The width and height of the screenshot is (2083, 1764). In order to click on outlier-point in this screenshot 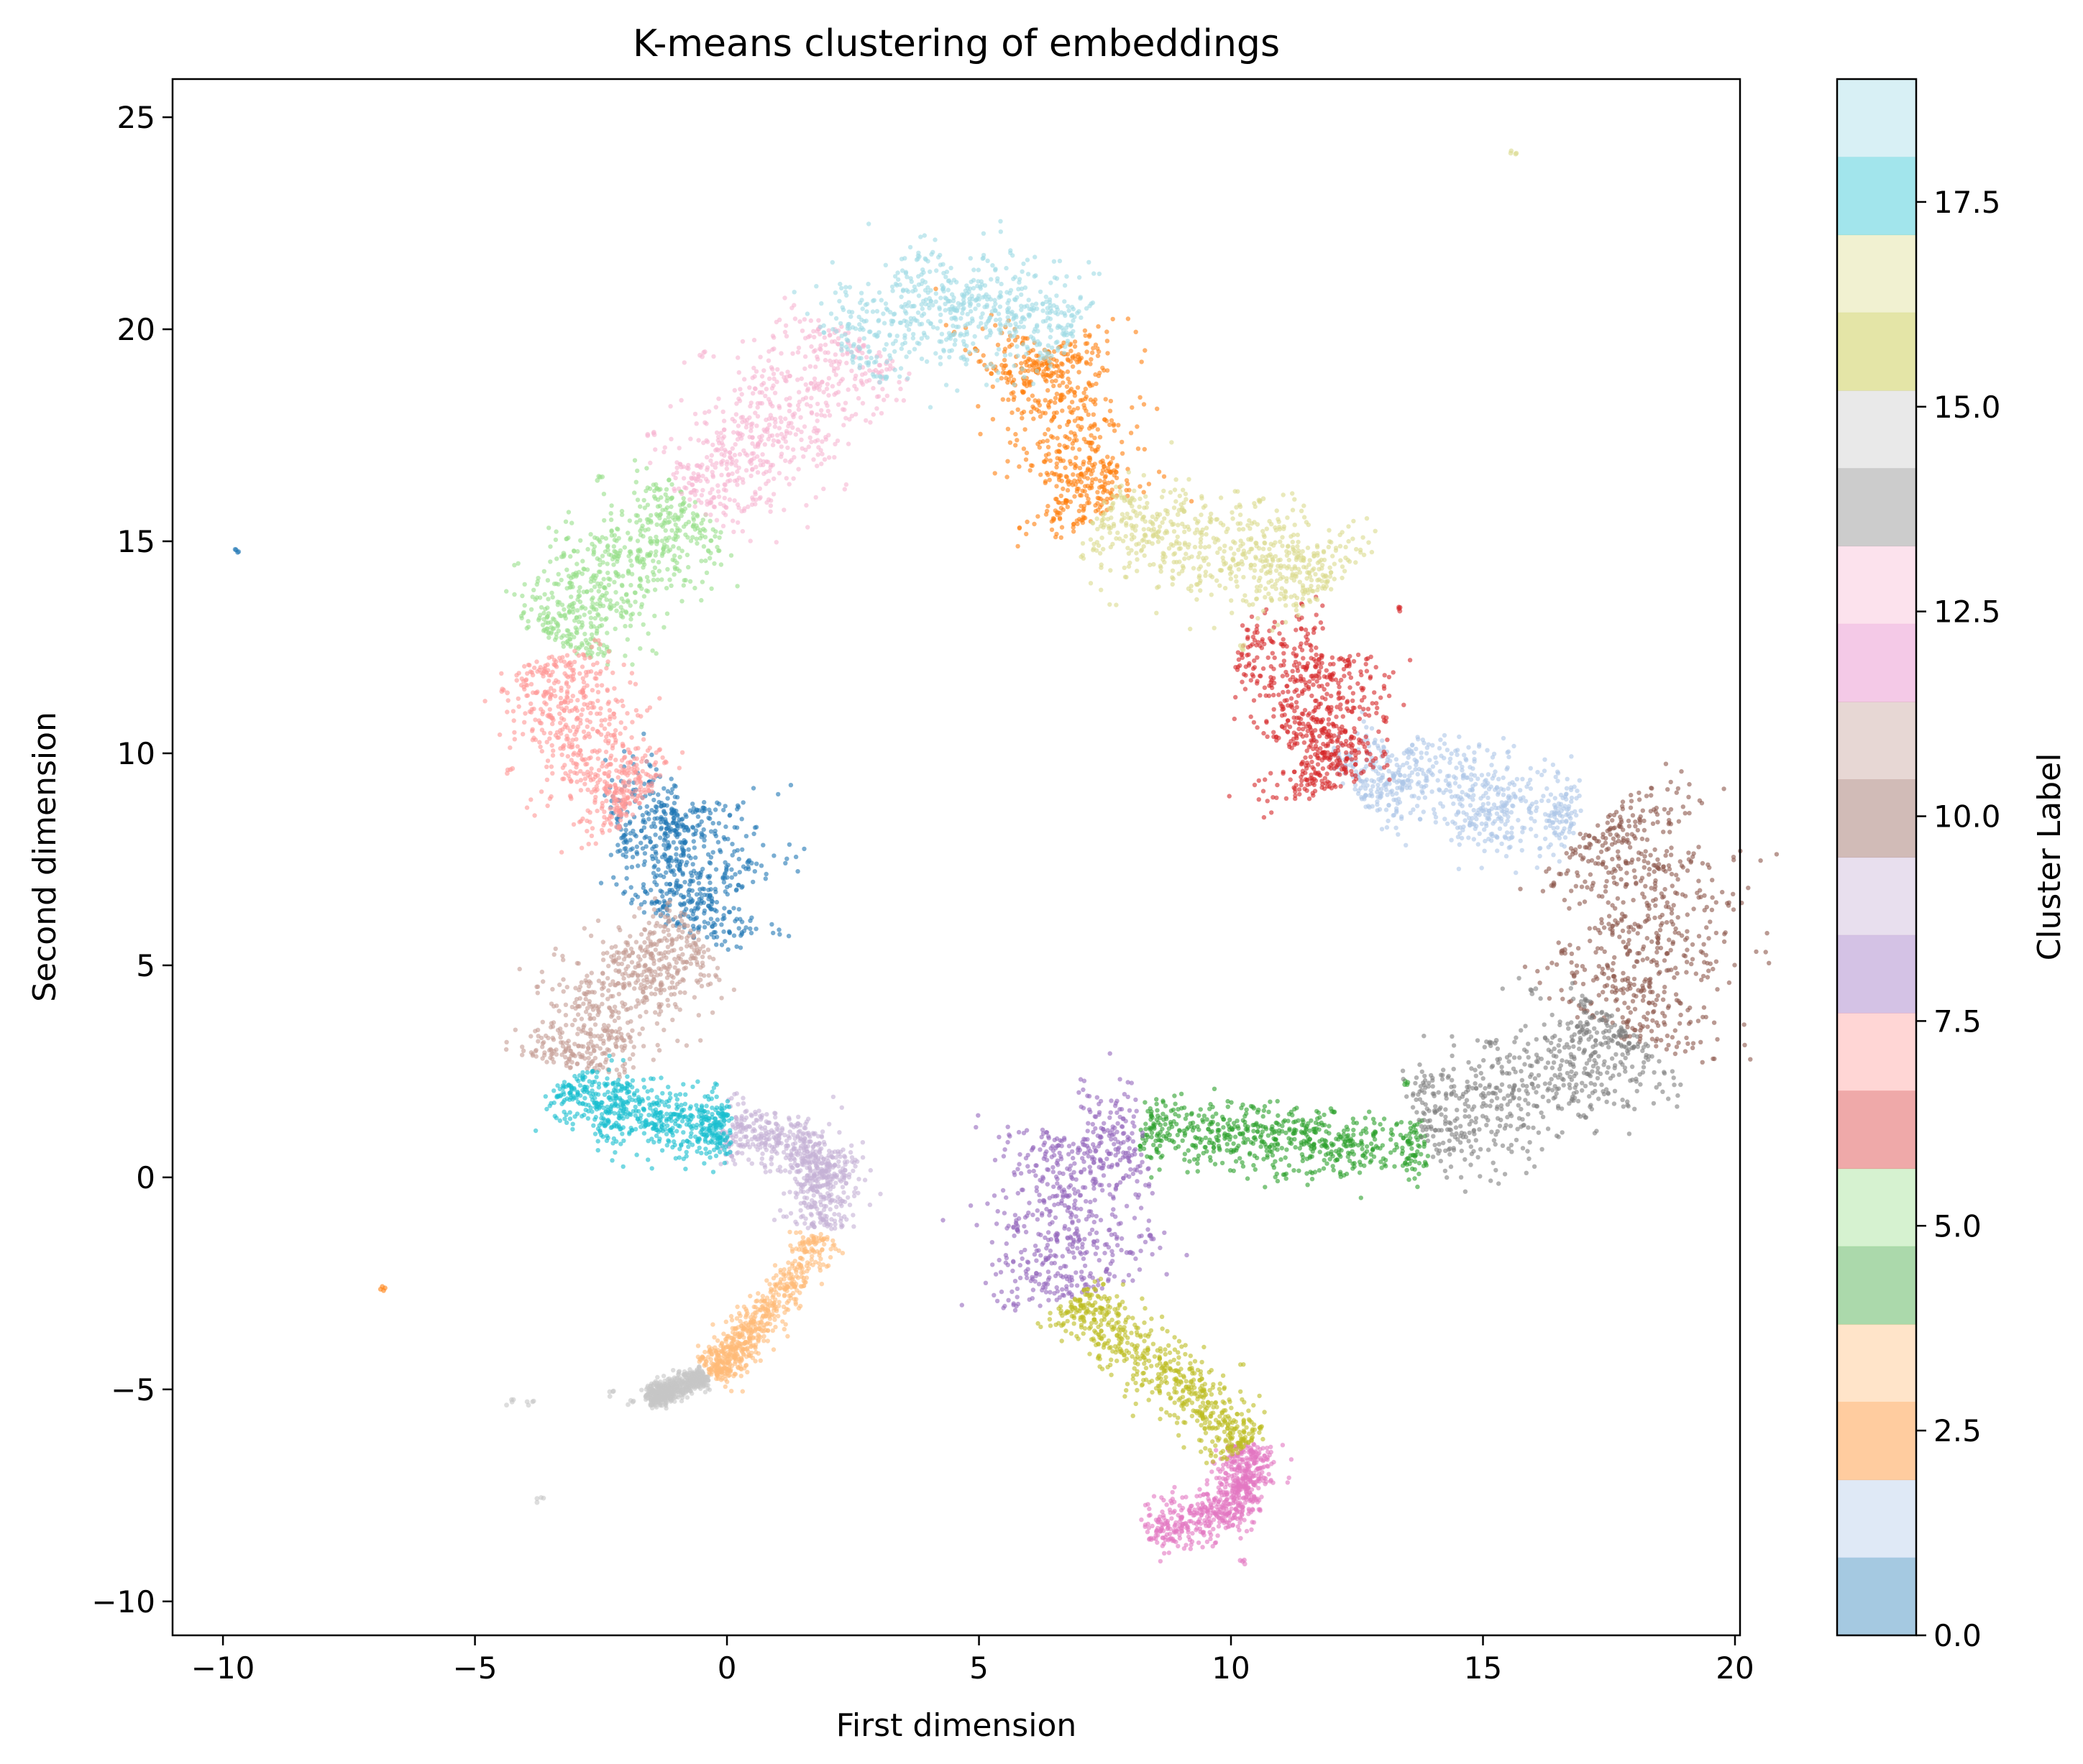, I will do `click(748, 862)`.